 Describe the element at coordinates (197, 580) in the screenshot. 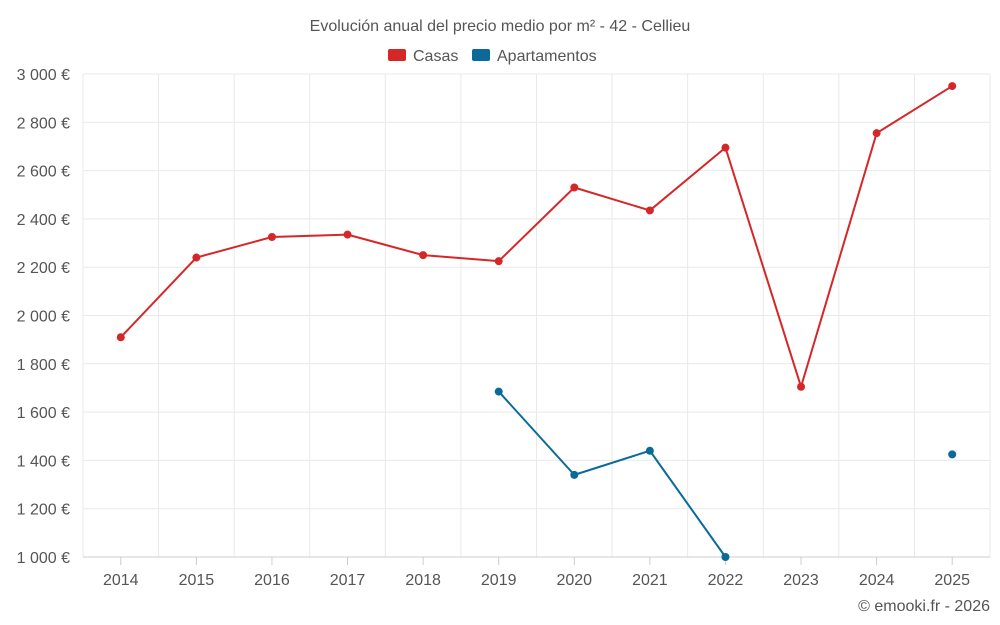

I see `x-tick-label: 2015` at that location.